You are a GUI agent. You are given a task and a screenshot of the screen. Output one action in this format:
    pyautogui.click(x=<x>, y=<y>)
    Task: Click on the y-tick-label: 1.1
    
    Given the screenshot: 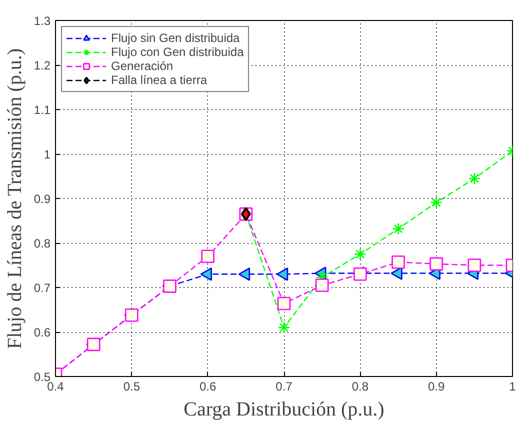 What is the action you would take?
    pyautogui.click(x=42, y=110)
    